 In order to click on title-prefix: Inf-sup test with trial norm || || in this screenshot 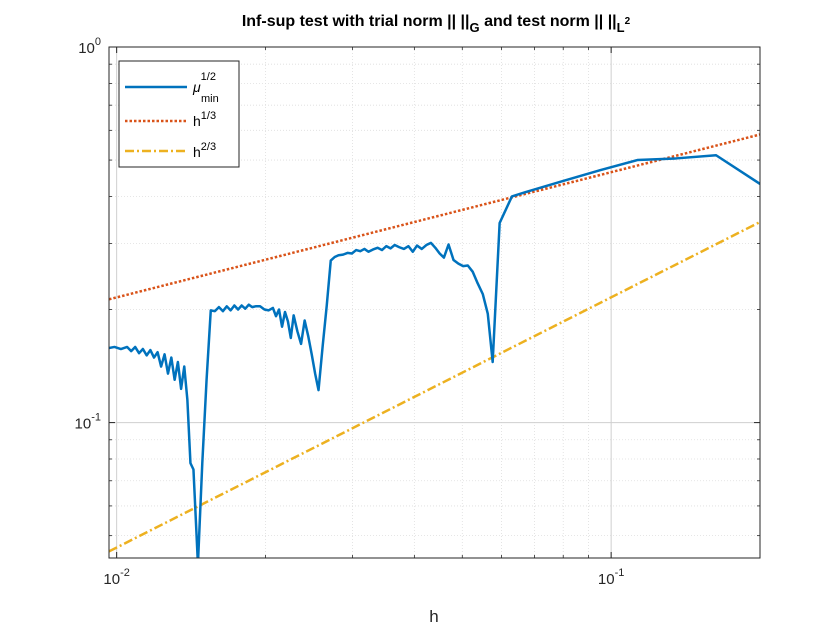, I will do `click(356, 21)`.